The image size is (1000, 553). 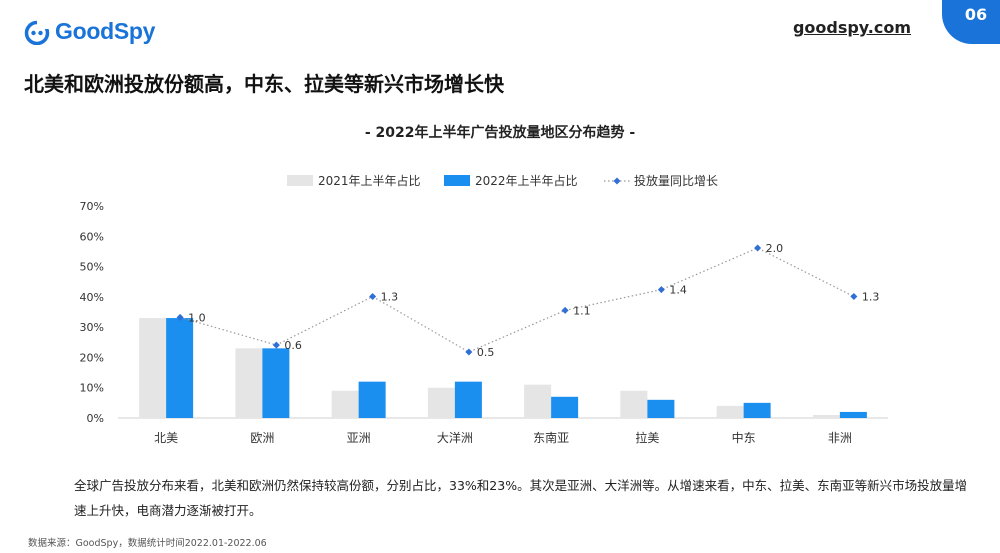 What do you see at coordinates (166, 438) in the screenshot?
I see `x-tick-label: 北美` at bounding box center [166, 438].